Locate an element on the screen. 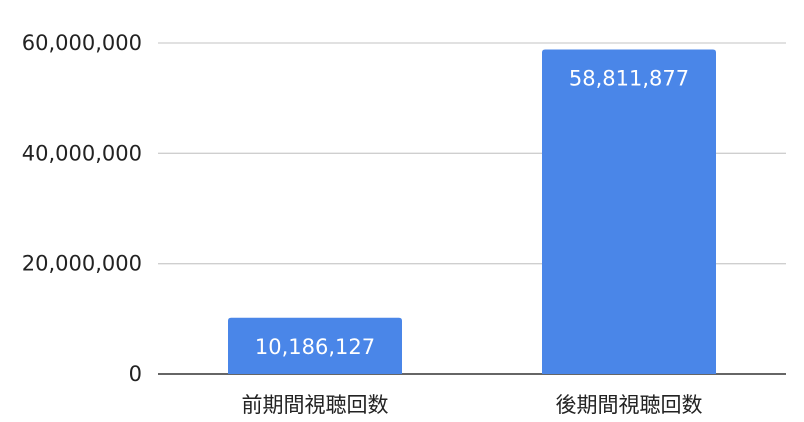 The image size is (804, 422). x-category-label: 後期間視聴回数 is located at coordinates (629, 405).